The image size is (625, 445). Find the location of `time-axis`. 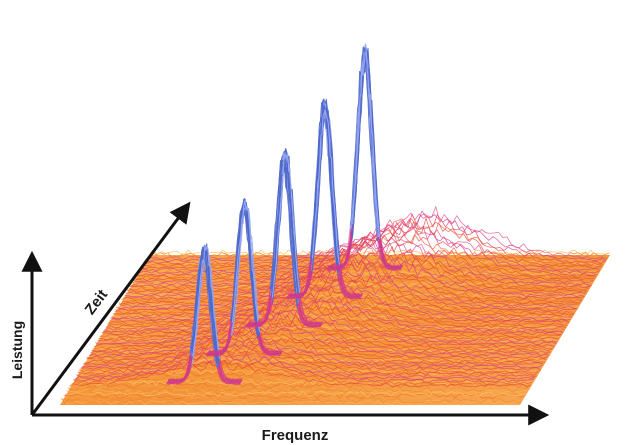

time-axis is located at coordinates (110, 308).